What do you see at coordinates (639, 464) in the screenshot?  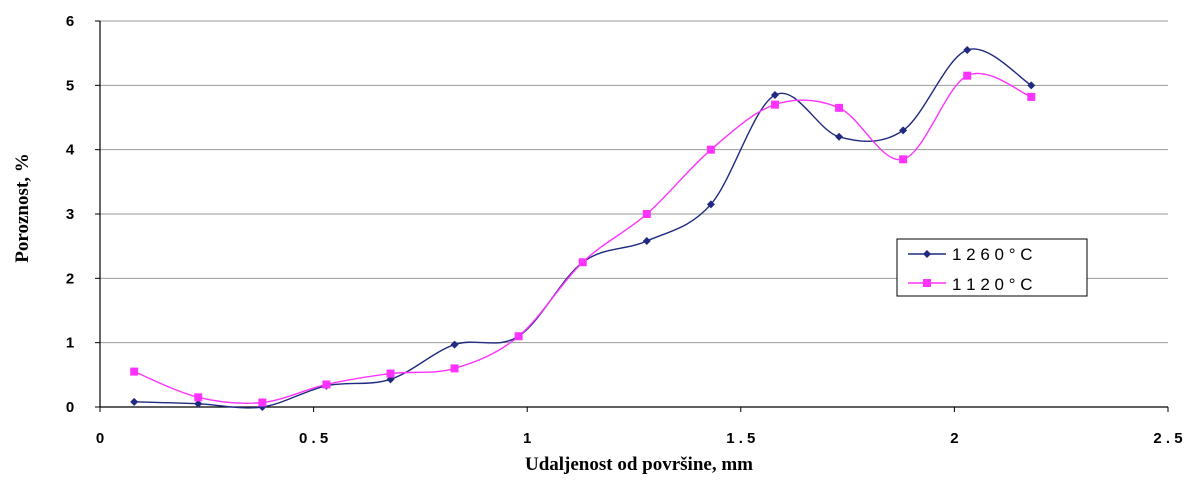 I see `x-axis-title: Udaljenost od površine, mm` at bounding box center [639, 464].